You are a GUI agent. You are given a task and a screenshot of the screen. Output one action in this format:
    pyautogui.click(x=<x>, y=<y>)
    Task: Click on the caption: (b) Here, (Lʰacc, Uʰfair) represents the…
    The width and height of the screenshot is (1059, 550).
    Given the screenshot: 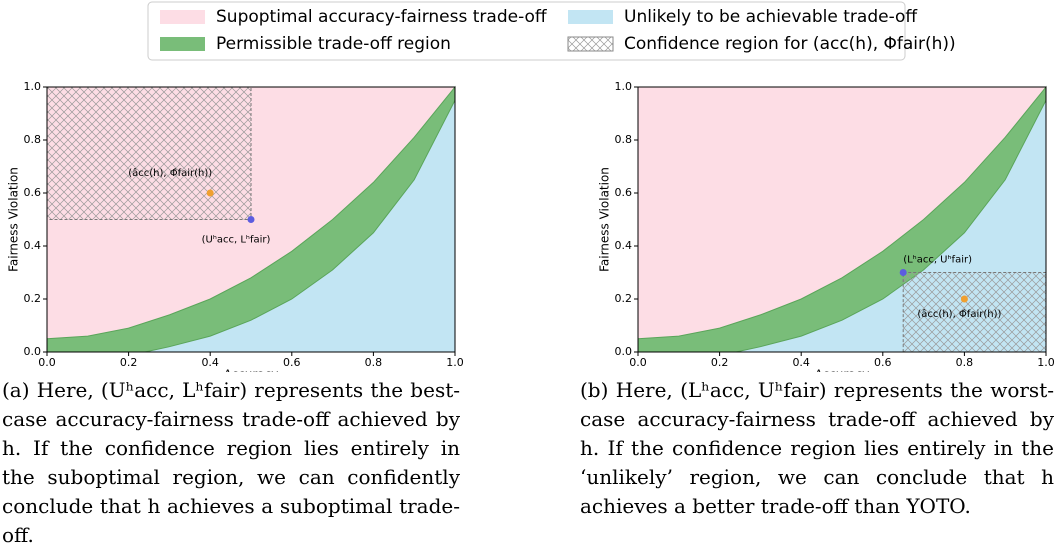 What is the action you would take?
    pyautogui.click(x=817, y=448)
    